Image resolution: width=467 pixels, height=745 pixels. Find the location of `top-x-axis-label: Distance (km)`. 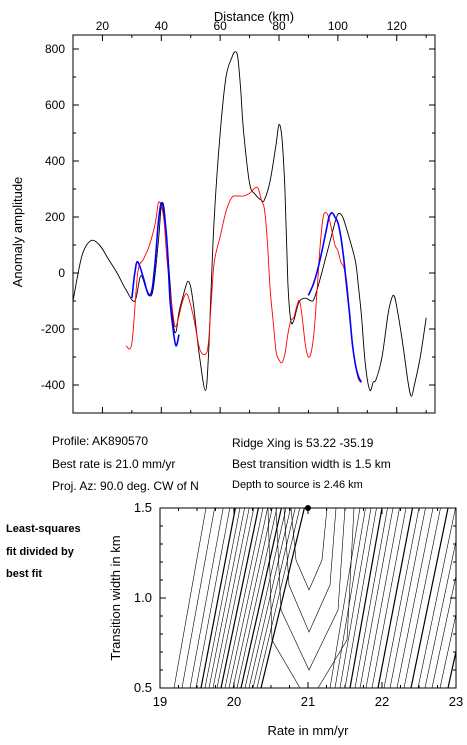

top-x-axis-label: Distance (km) is located at coordinates (254, 16).